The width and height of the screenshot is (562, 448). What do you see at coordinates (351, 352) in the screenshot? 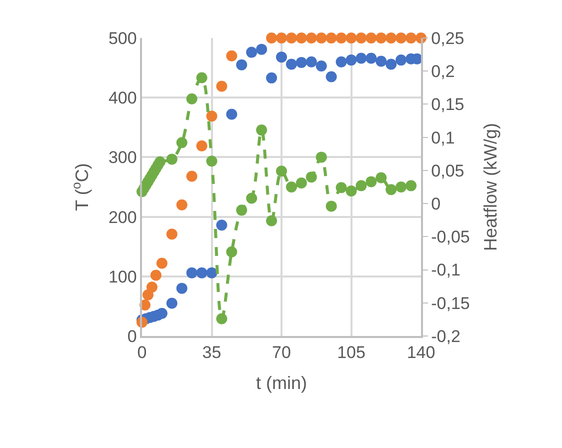
I see `x-tick-label: 105` at bounding box center [351, 352].